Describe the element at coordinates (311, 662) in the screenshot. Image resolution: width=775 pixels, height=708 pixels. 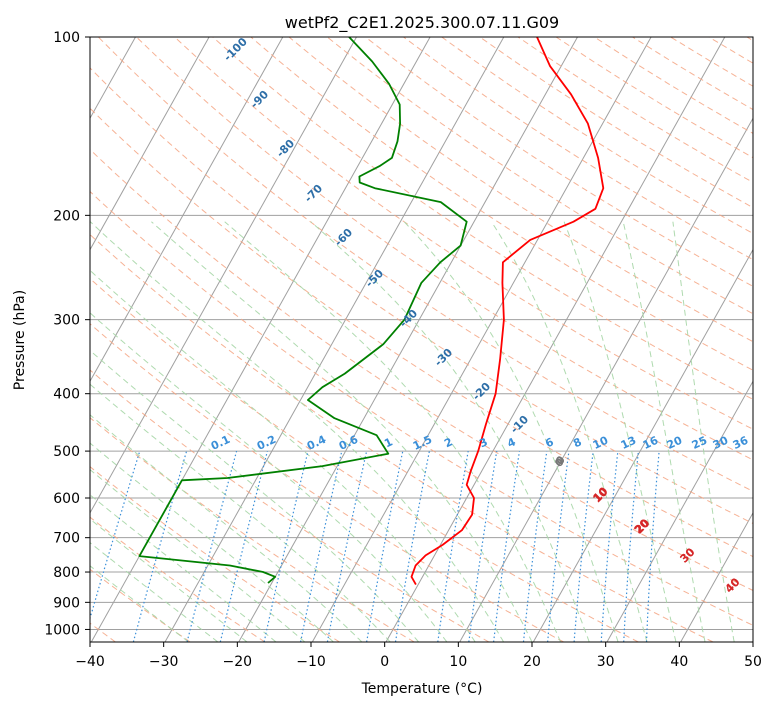
I see `x-tick-label: −10` at that location.